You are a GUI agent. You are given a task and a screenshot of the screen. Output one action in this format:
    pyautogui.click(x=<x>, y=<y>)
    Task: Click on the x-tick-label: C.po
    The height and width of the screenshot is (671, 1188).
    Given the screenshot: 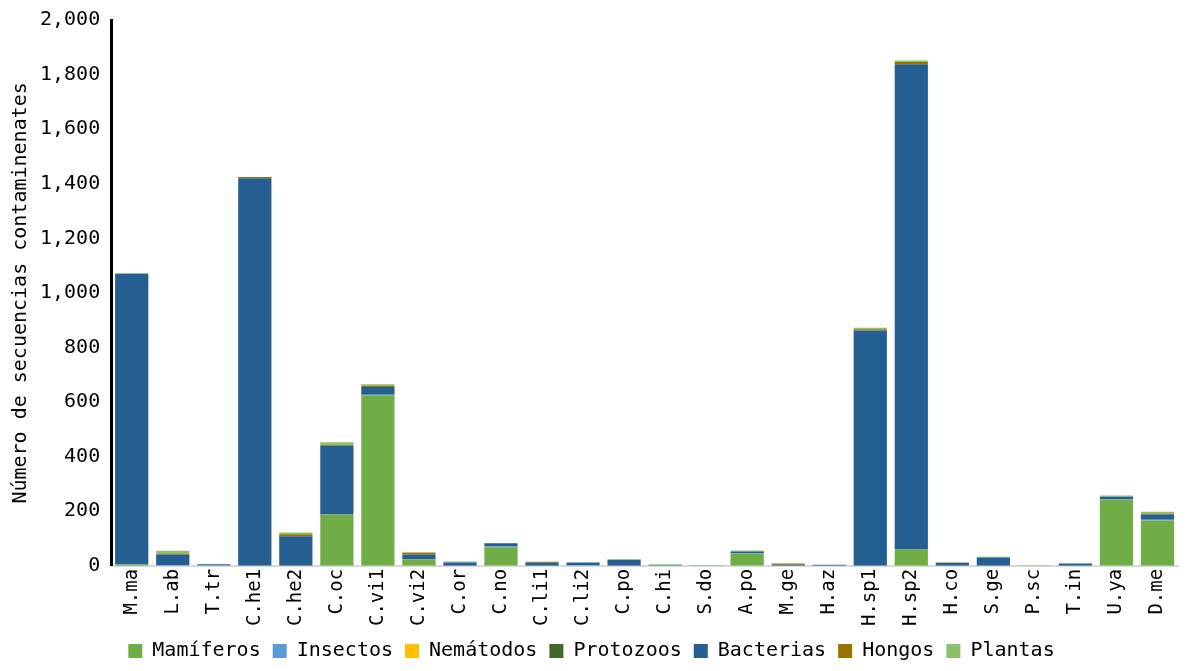 What is the action you would take?
    pyautogui.click(x=622, y=591)
    